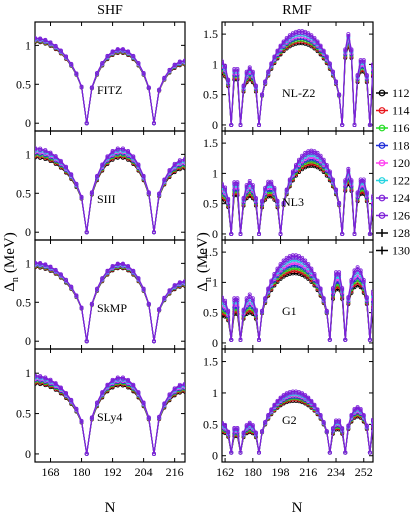 This screenshot has width=415, height=519. Describe the element at coordinates (401, 181) in the screenshot. I see `legend-label: 122` at that location.